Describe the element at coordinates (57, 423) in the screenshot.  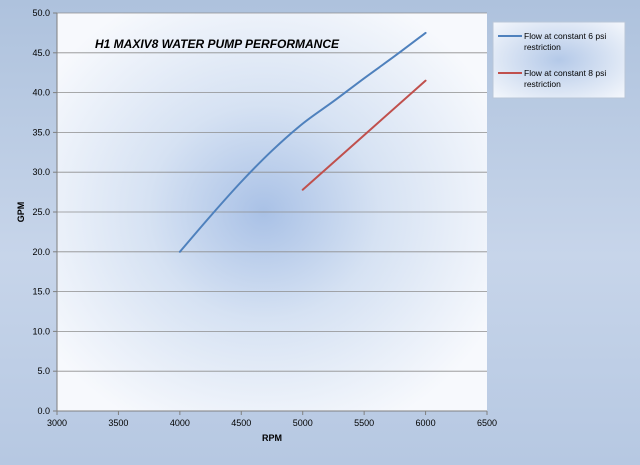
I see `x-tick-label: 3000` at that location.